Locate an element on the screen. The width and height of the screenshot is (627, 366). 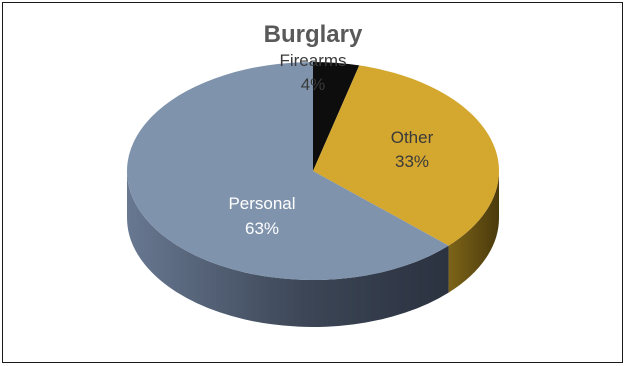
slice-label-personal: Personal is located at coordinates (261, 203).